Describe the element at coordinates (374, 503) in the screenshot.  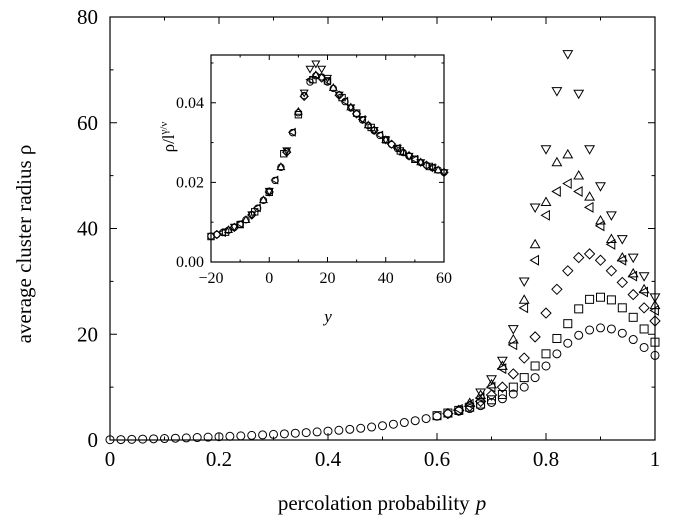
I see `main-x-axis-label-text: percolation probability` at that location.